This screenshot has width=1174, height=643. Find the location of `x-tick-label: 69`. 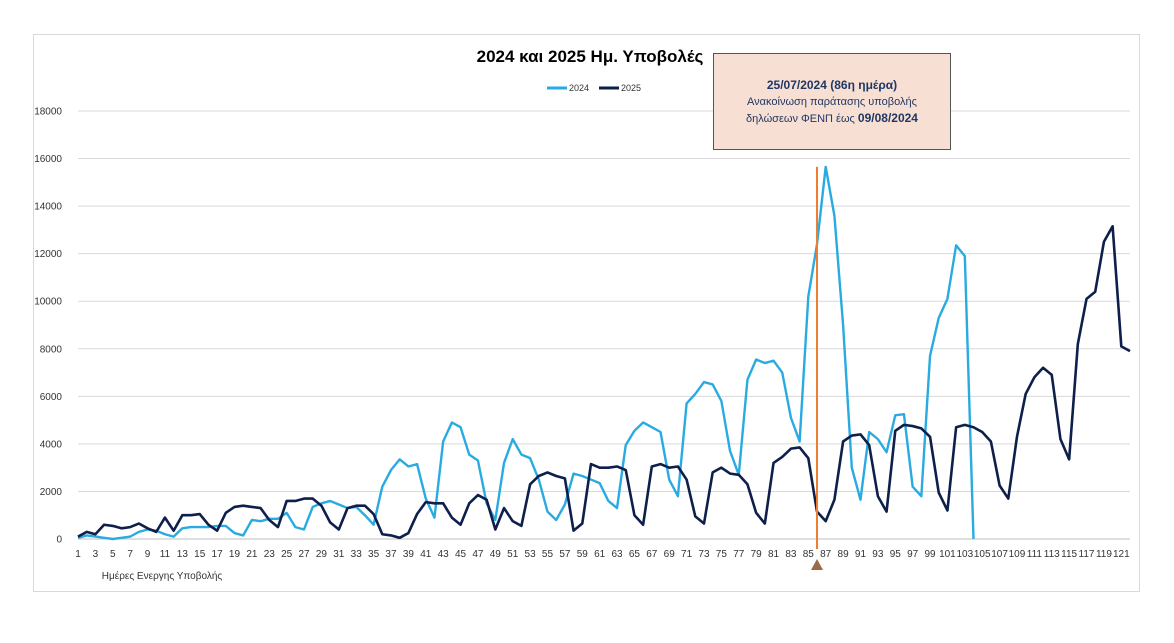

x-tick-label: 69 is located at coordinates (670, 554).